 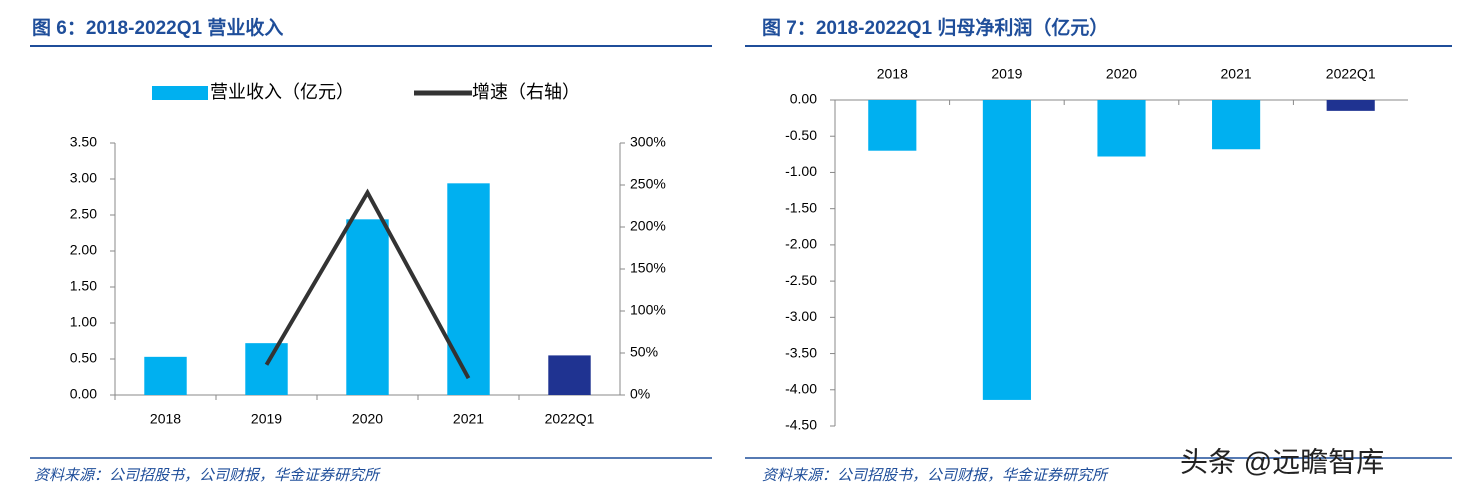 What do you see at coordinates (526, 92) in the screenshot?
I see `legend-label: 增速（右轴）` at bounding box center [526, 92].